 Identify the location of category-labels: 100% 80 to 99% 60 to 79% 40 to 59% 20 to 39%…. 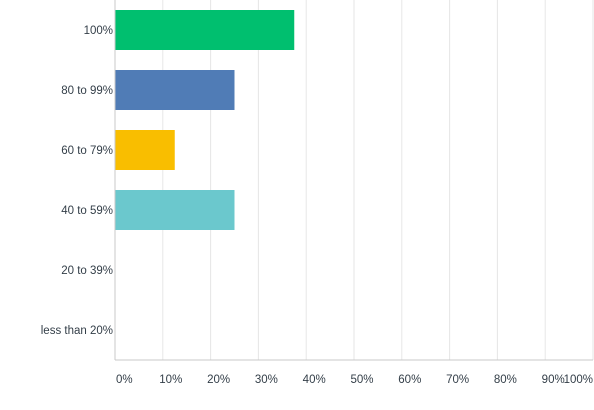
(77, 181).